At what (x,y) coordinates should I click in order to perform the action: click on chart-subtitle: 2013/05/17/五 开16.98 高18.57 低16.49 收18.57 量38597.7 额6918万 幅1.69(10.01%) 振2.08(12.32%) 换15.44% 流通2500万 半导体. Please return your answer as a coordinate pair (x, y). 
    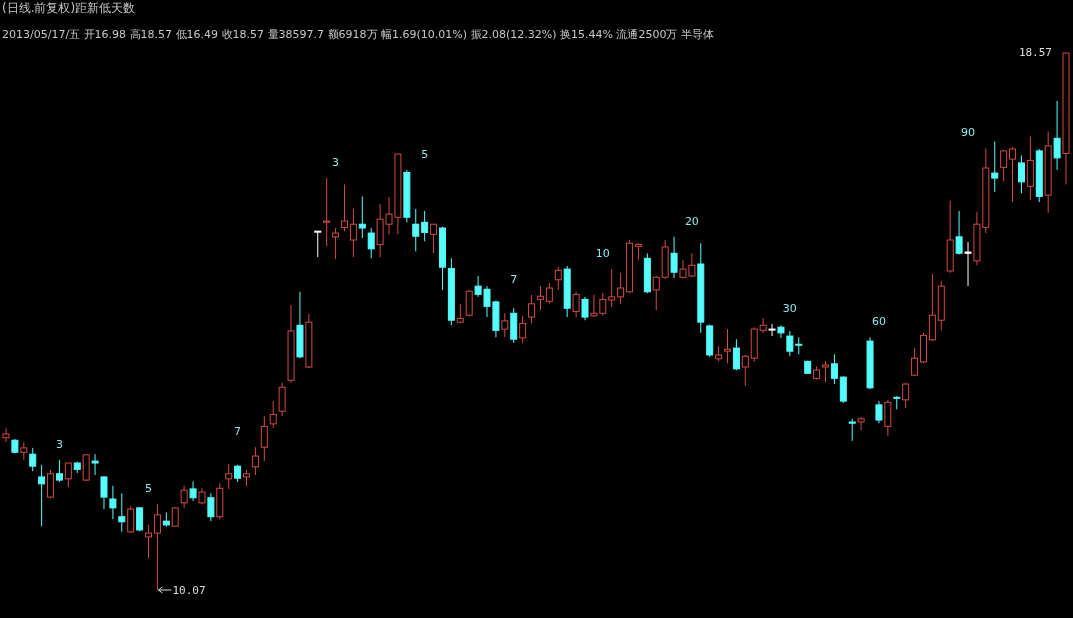
    Looking at the image, I should click on (358, 34).